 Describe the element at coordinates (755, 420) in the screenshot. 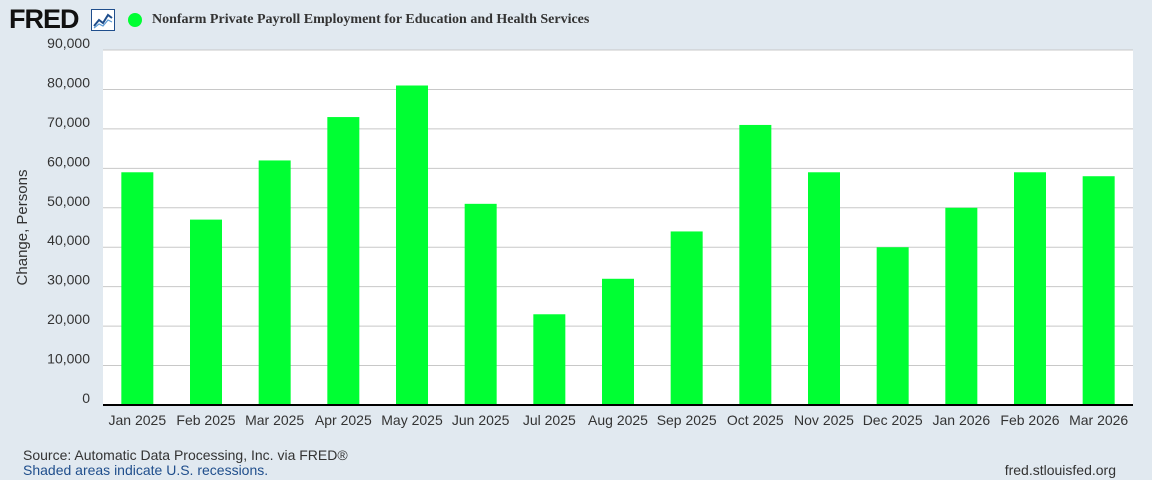

I see `x-tick-label: Oct 2025` at that location.